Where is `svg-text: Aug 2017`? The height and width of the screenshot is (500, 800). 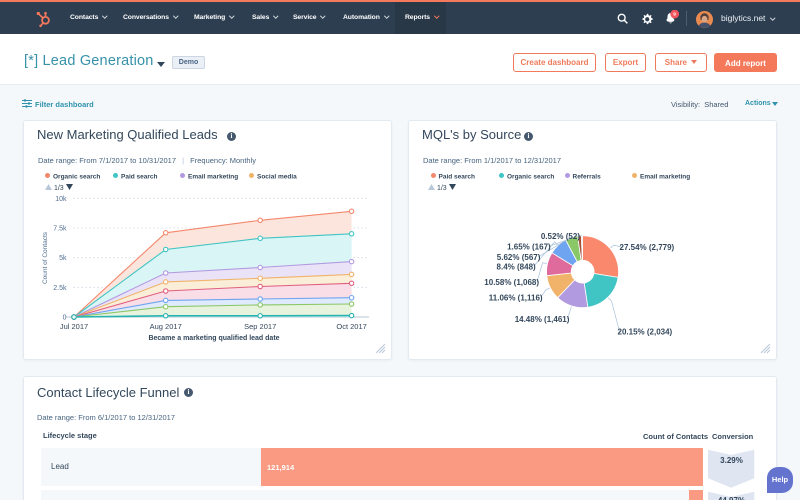
svg-text: Aug 2017 is located at coordinates (166, 326).